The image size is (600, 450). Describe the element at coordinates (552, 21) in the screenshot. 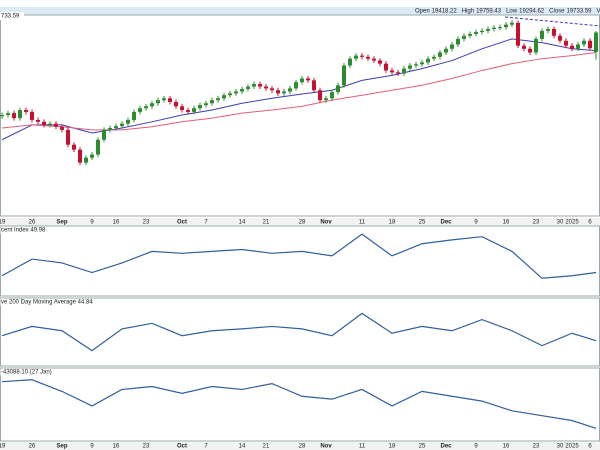

I see `trend-line` at that location.